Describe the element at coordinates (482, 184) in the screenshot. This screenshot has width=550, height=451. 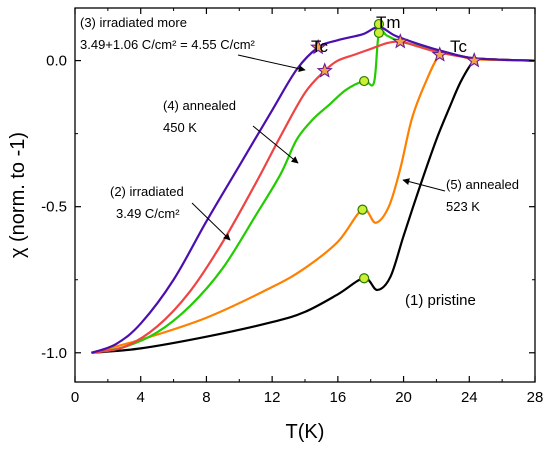
I see `annotation-5-line1: (5) annealed` at that location.